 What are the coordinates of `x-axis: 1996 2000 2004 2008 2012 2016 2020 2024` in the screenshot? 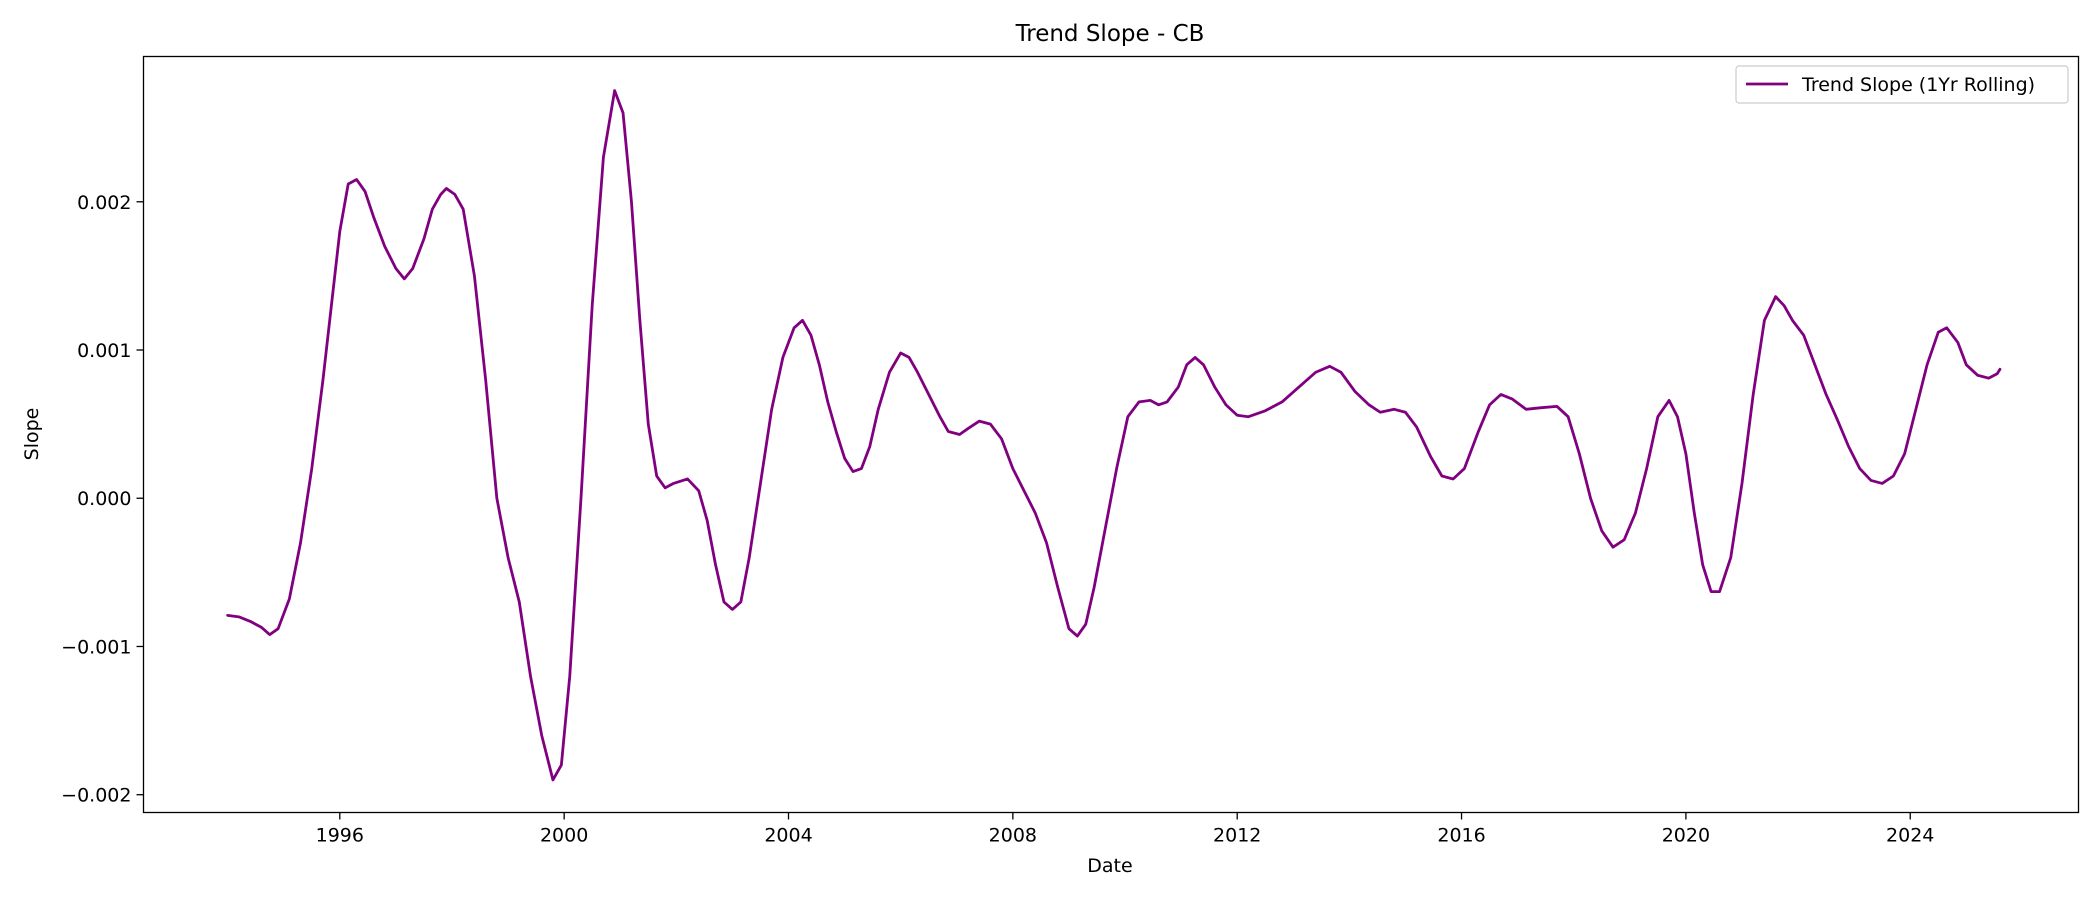 It's located at (1125, 829).